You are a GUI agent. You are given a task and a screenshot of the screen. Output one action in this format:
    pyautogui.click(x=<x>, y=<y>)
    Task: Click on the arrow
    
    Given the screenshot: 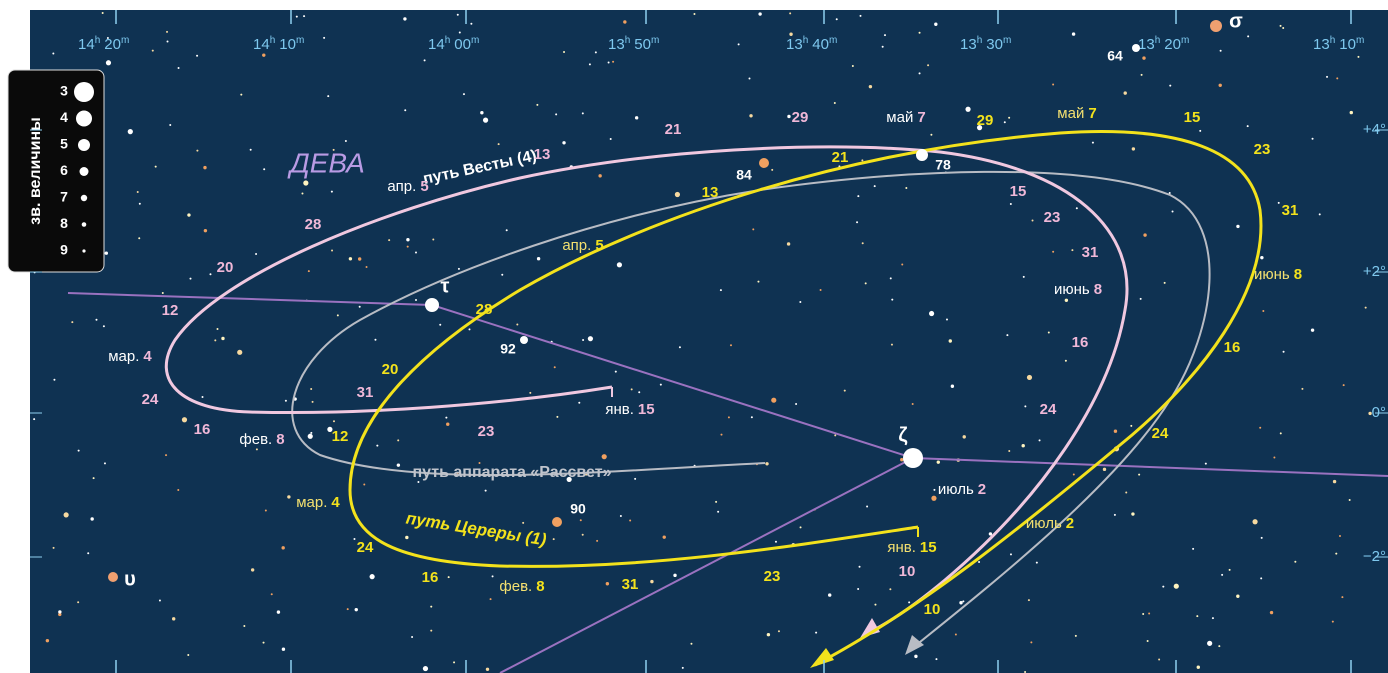 What is the action you would take?
    pyautogui.click(x=914, y=645)
    